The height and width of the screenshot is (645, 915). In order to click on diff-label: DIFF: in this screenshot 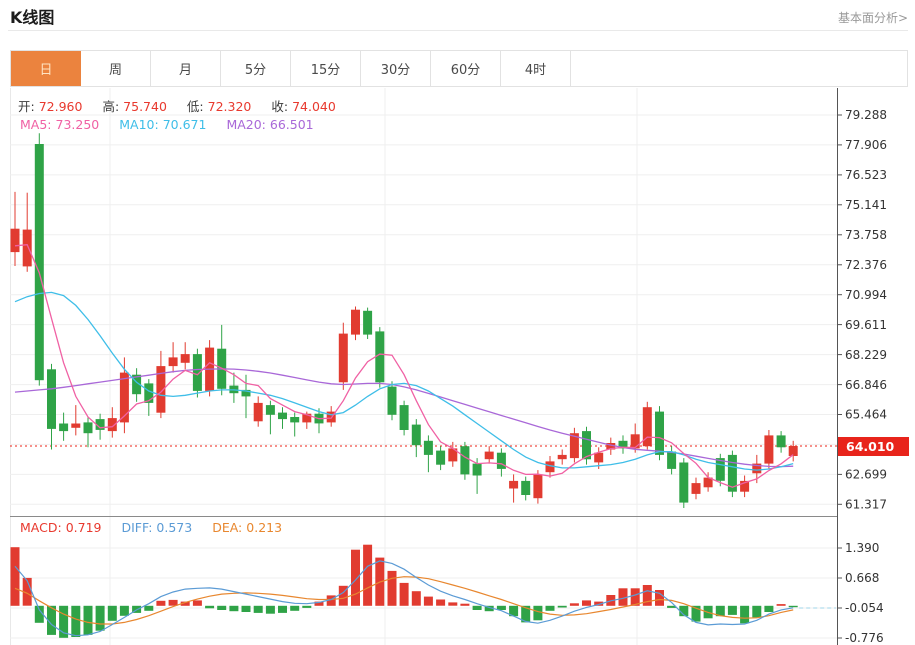, I will do `click(137, 527)`.